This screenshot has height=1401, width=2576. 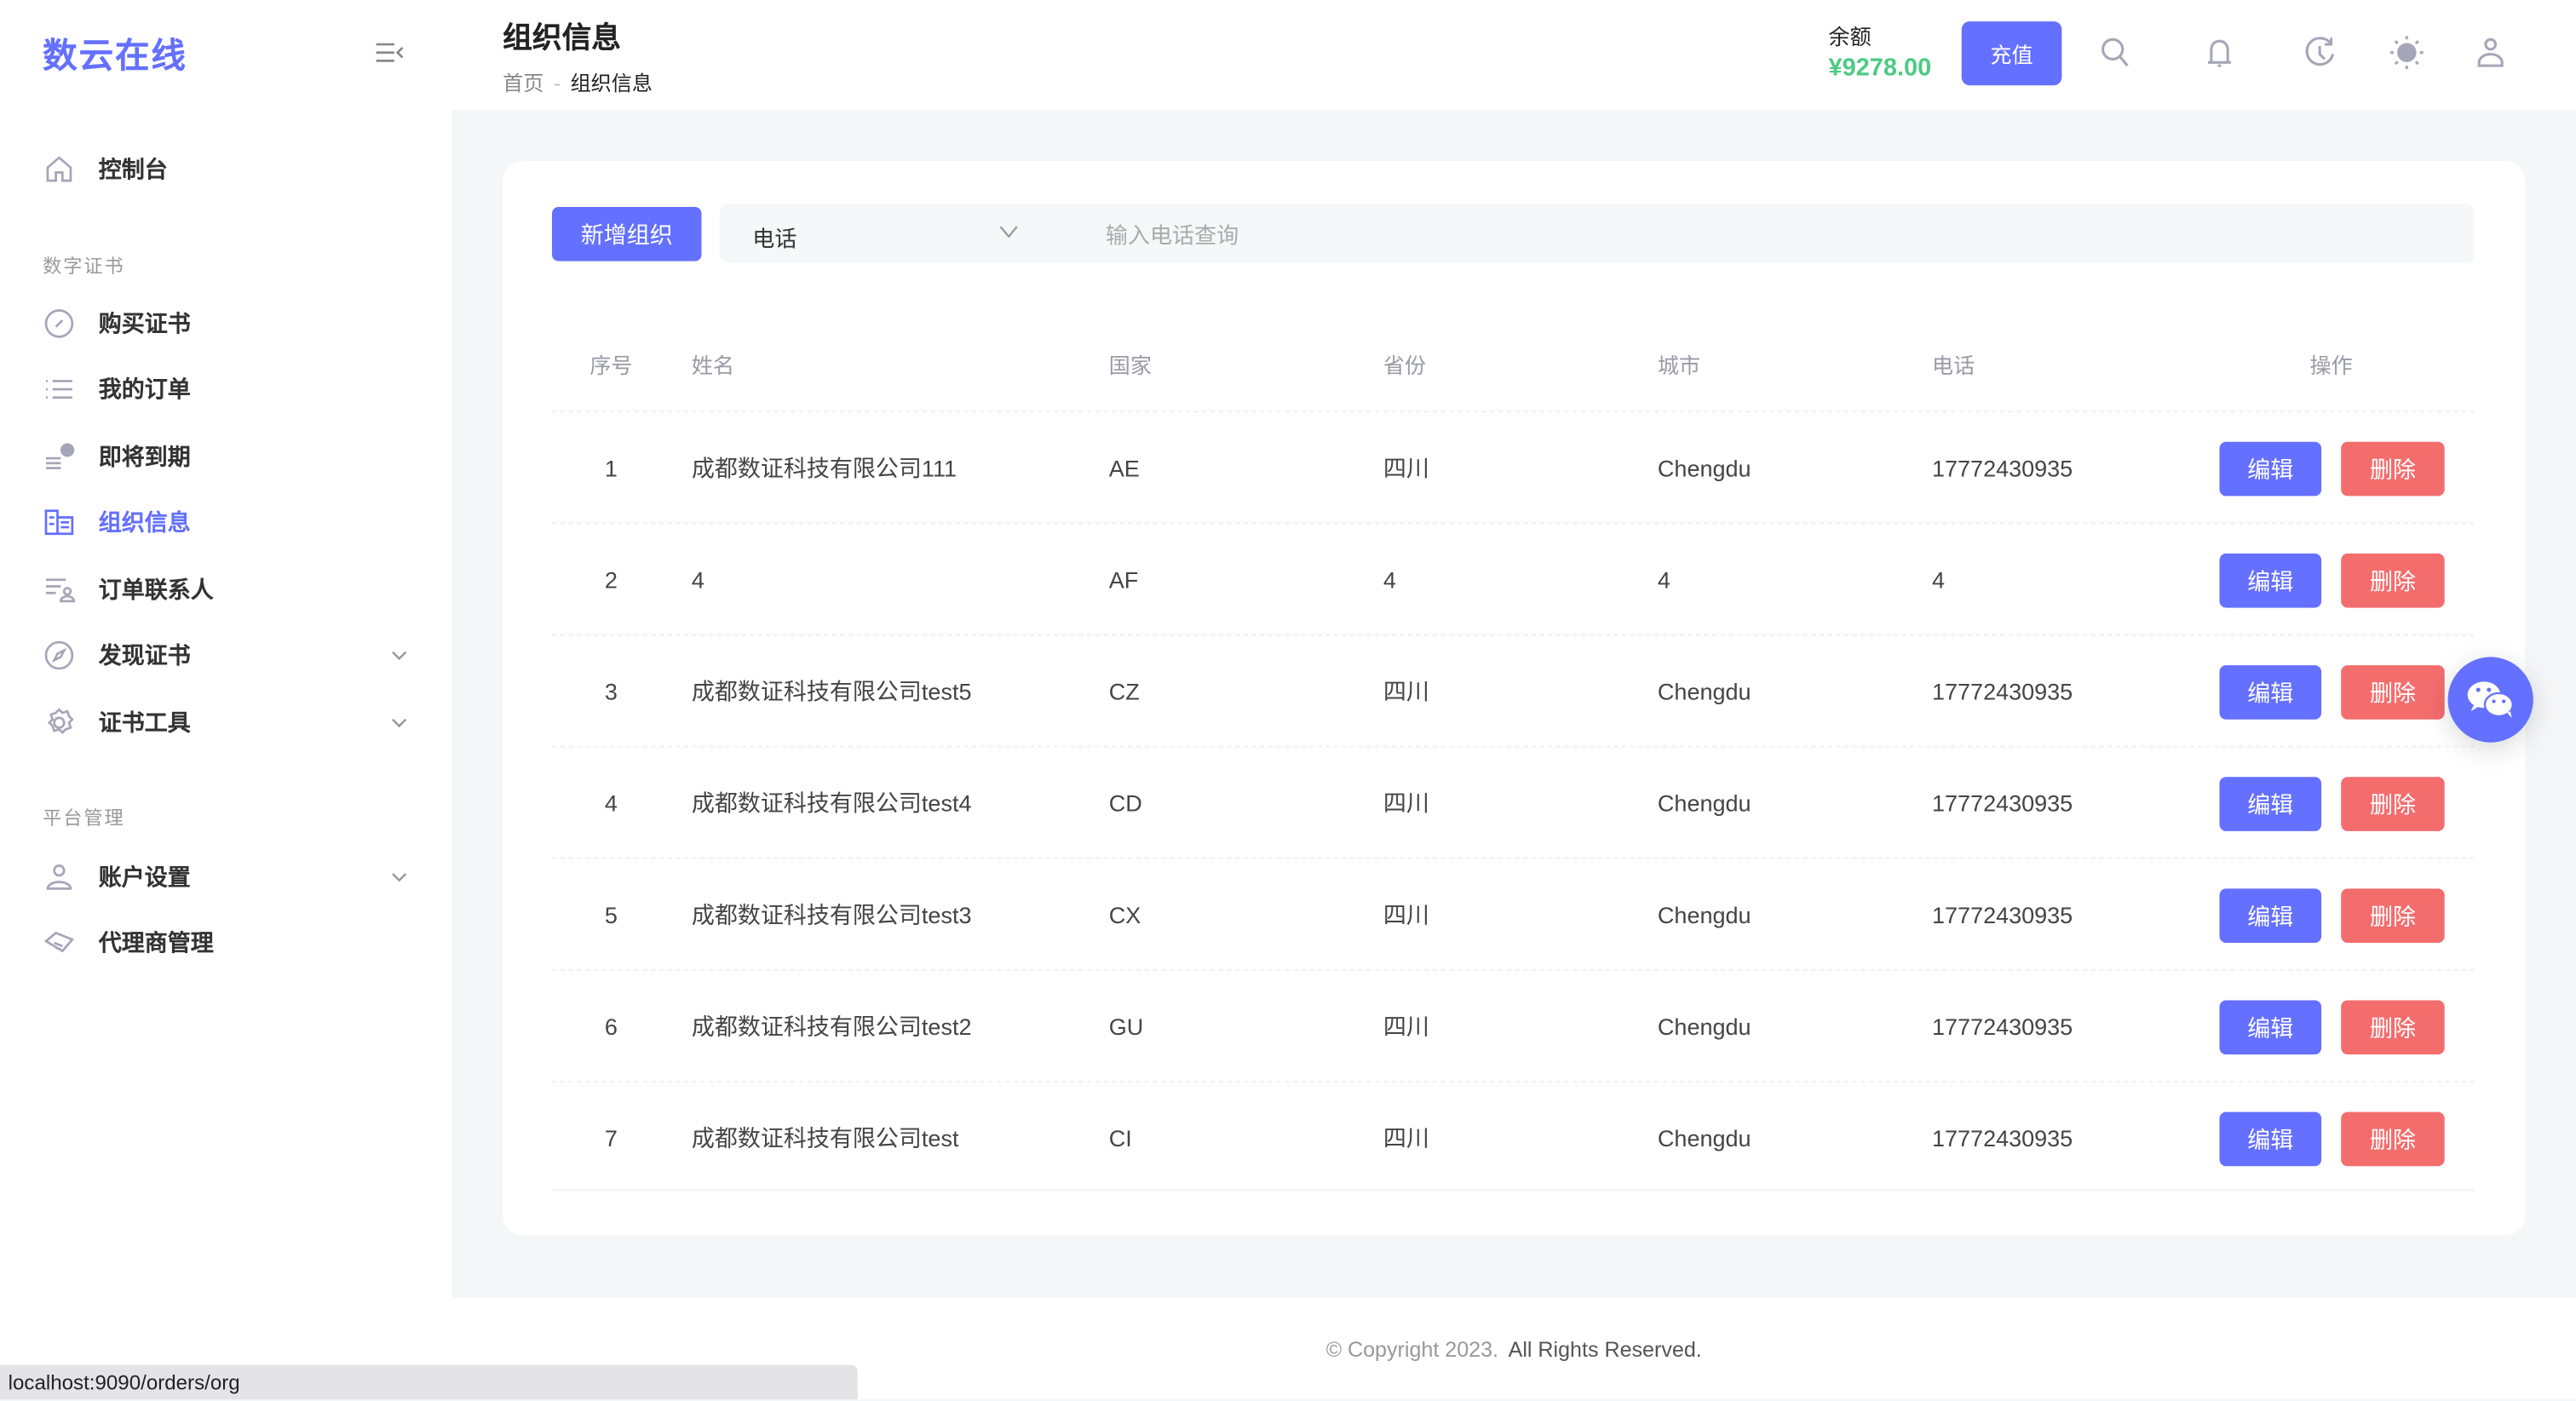 I want to click on breadcrumb: 首页 - 组织信息, so click(x=578, y=81).